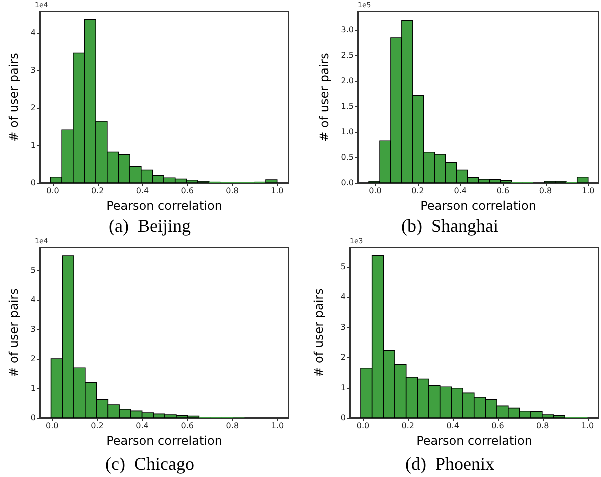 Image resolution: width=601 pixels, height=477 pixels. What do you see at coordinates (347, 183) in the screenshot?
I see `y-tick-label: 0.0` at bounding box center [347, 183].